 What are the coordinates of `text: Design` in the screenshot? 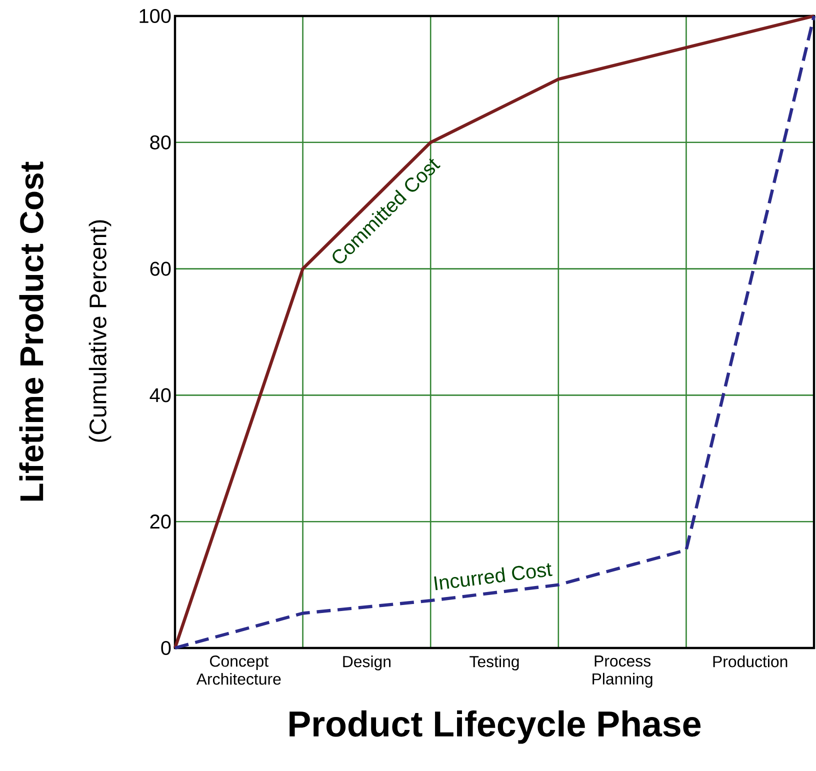 It's located at (366, 663).